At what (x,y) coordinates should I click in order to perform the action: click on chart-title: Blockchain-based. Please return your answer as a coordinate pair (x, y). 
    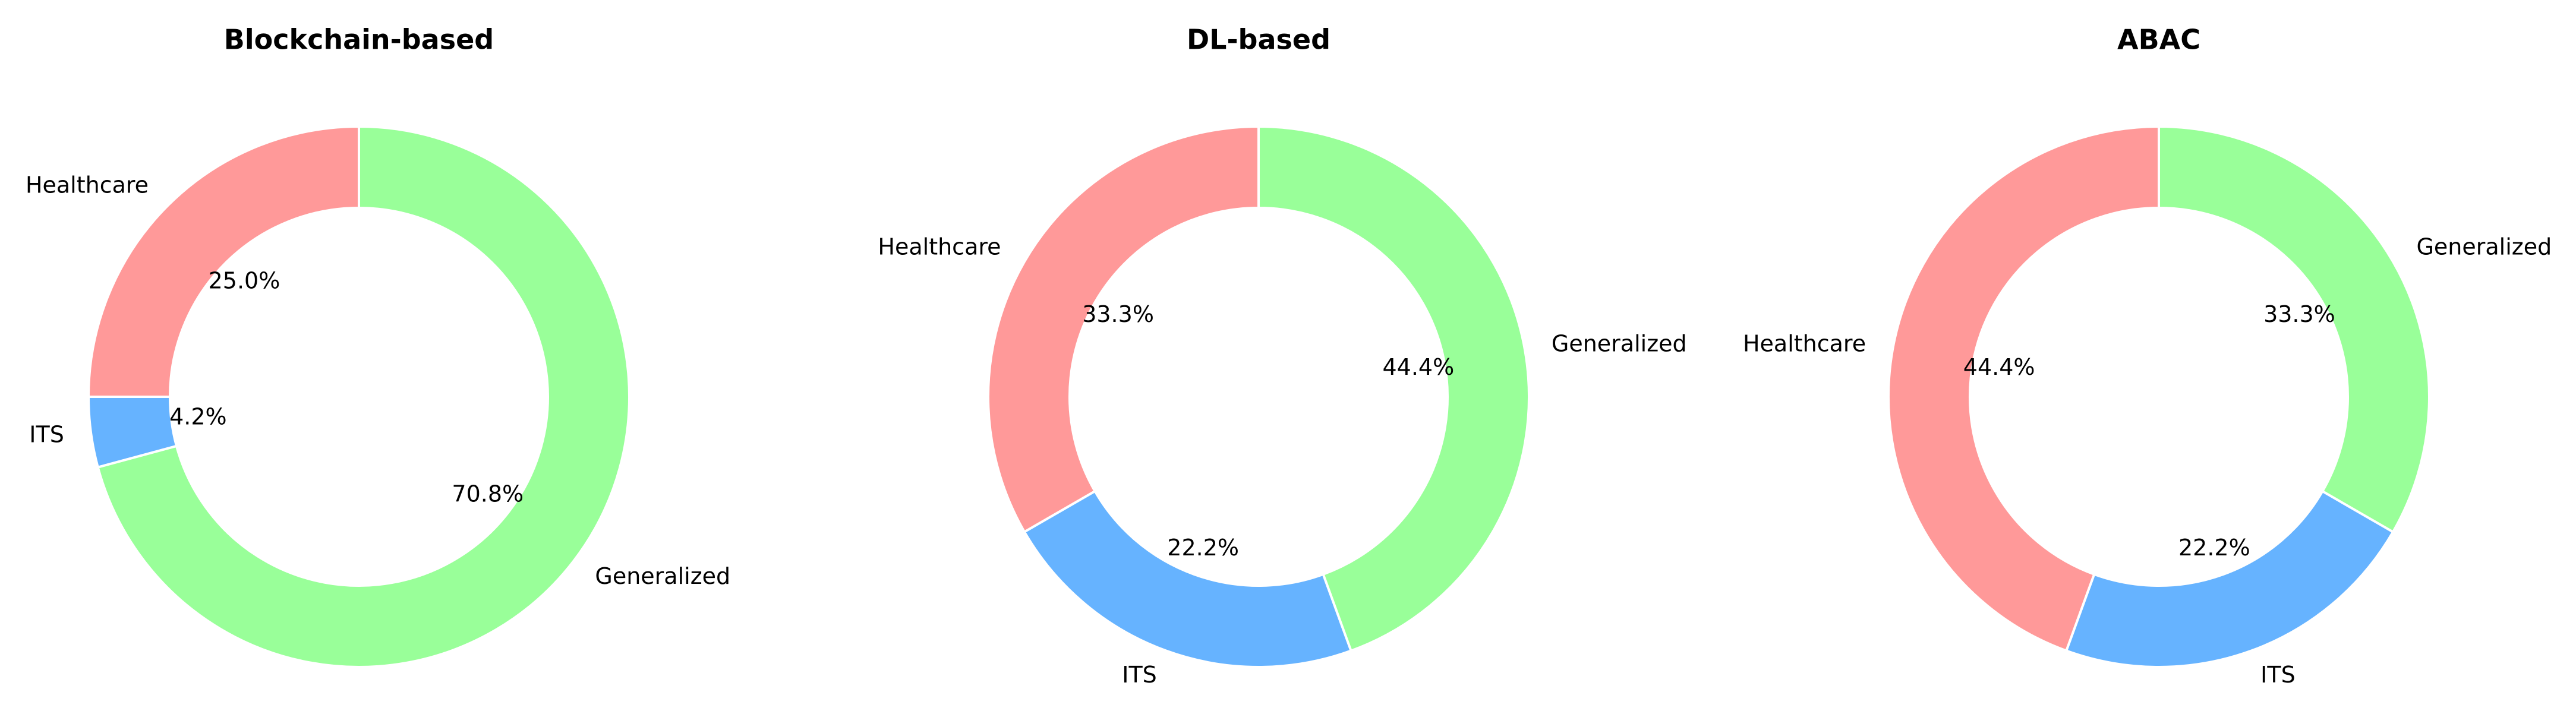
    Looking at the image, I should click on (359, 40).